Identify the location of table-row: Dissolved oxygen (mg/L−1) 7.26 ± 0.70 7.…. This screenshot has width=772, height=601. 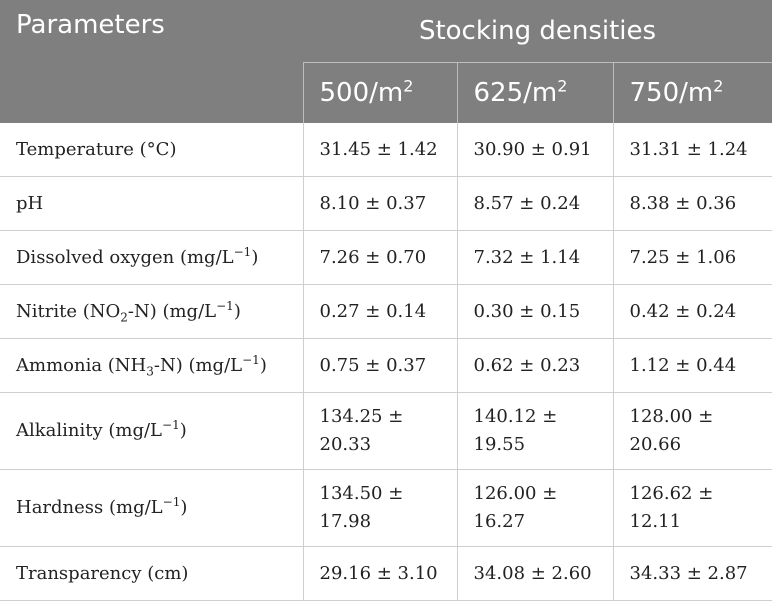
(386, 257).